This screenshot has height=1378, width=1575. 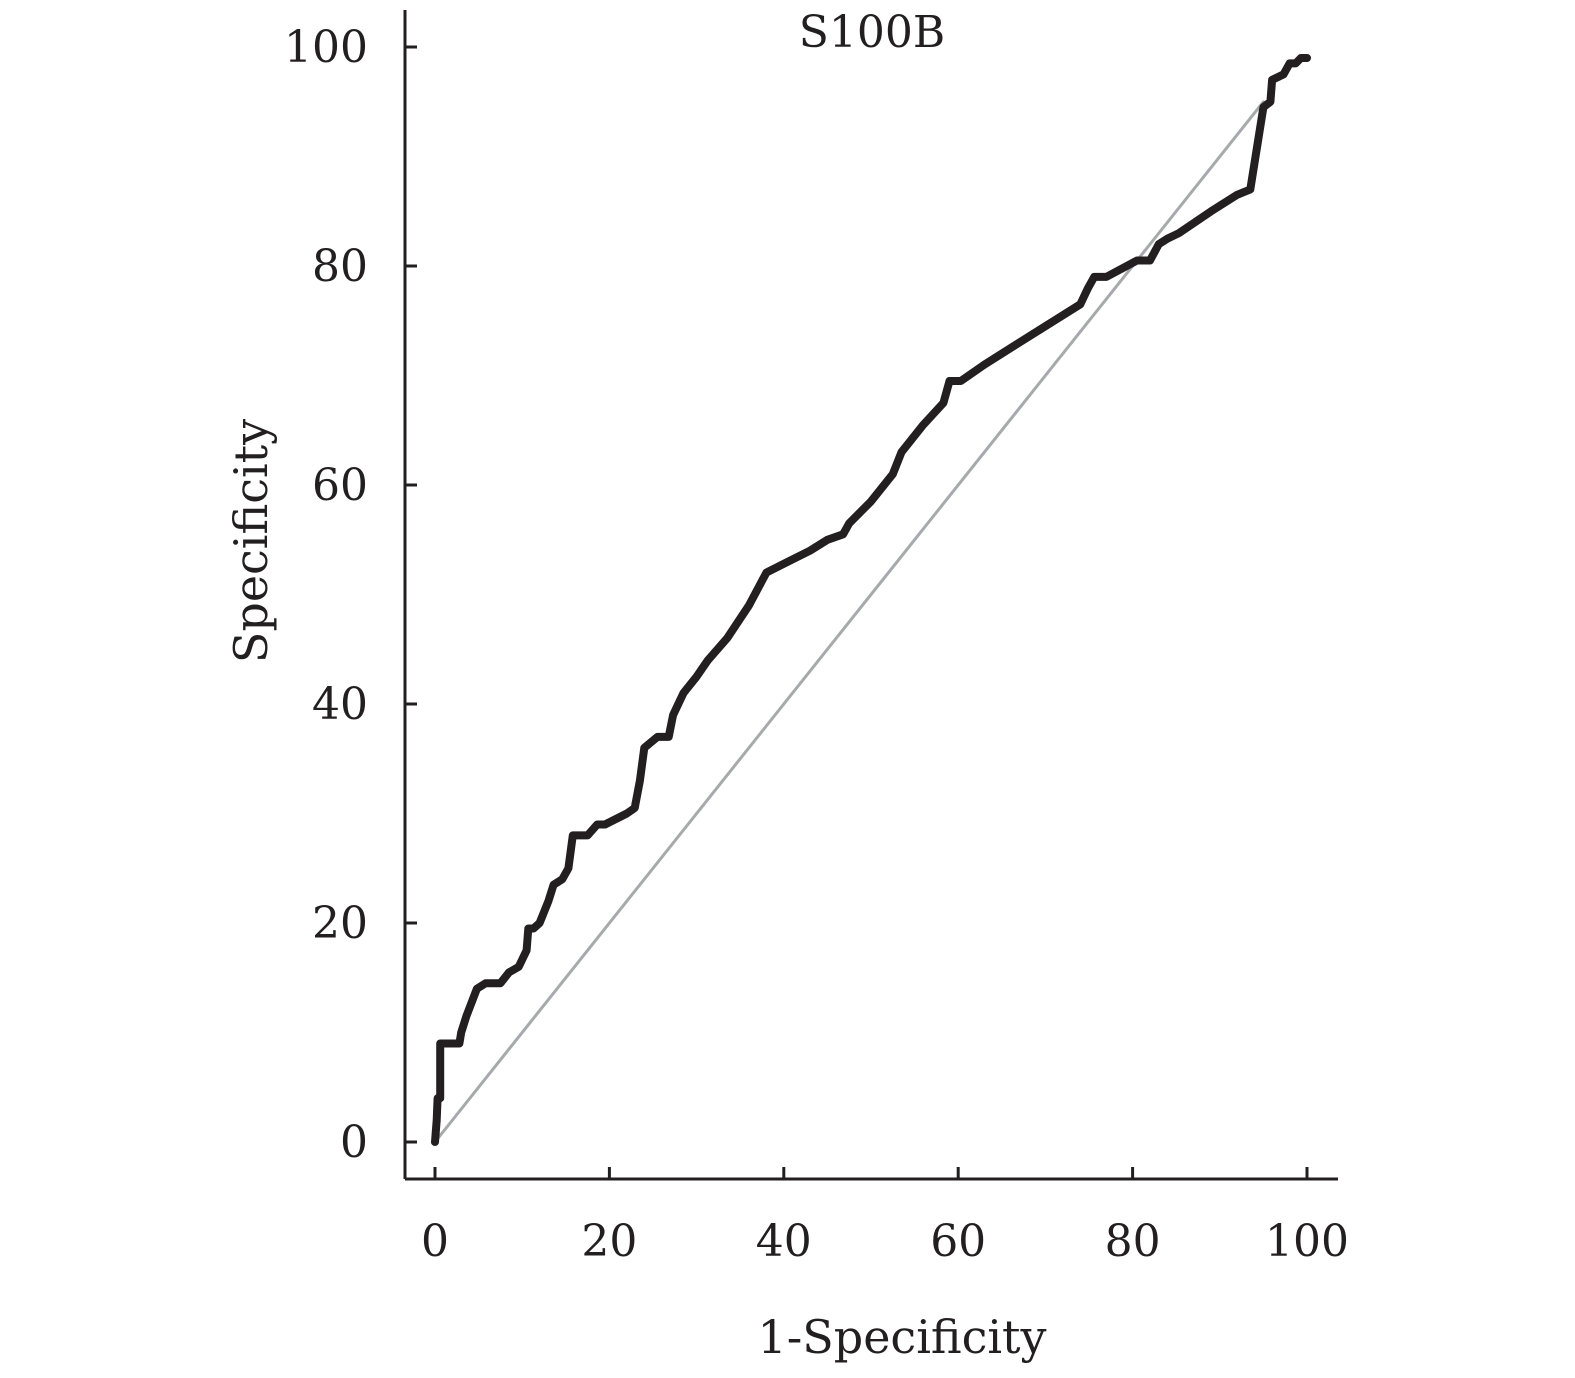 I want to click on y-axis-ticks: 0 20 40 60 80 100, so click(x=350, y=595).